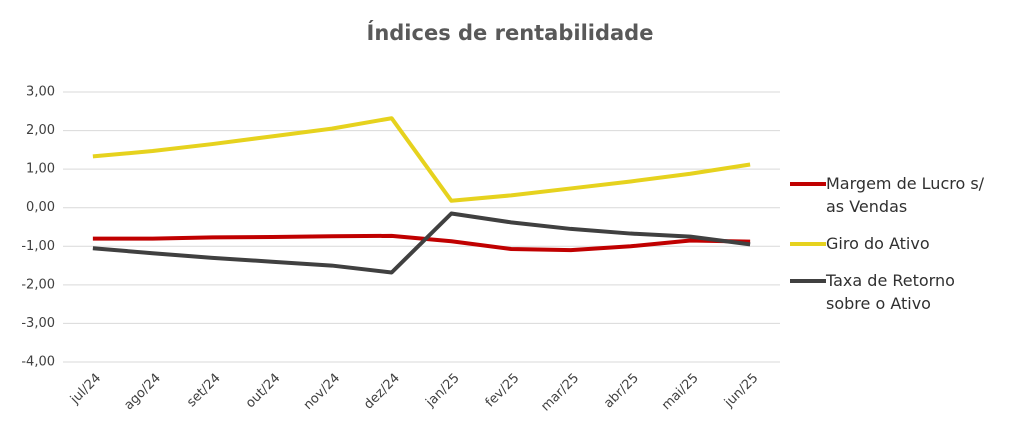  I want to click on legend-item: Taxa de Retorno sobre o Ativo, so click(895, 292).